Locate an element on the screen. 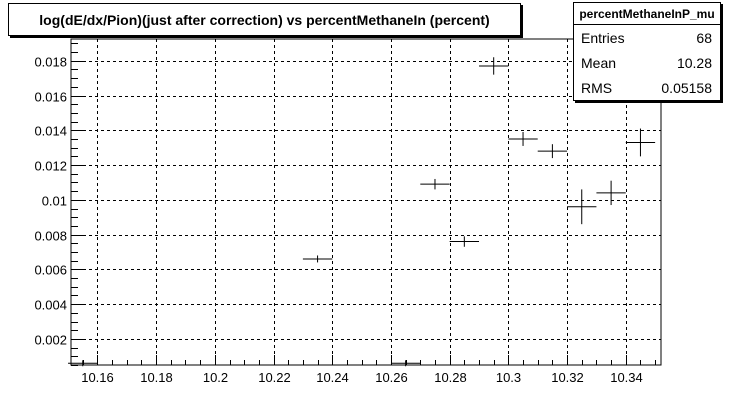 The width and height of the screenshot is (735, 408). x-tick-label: 10.34 is located at coordinates (626, 377).